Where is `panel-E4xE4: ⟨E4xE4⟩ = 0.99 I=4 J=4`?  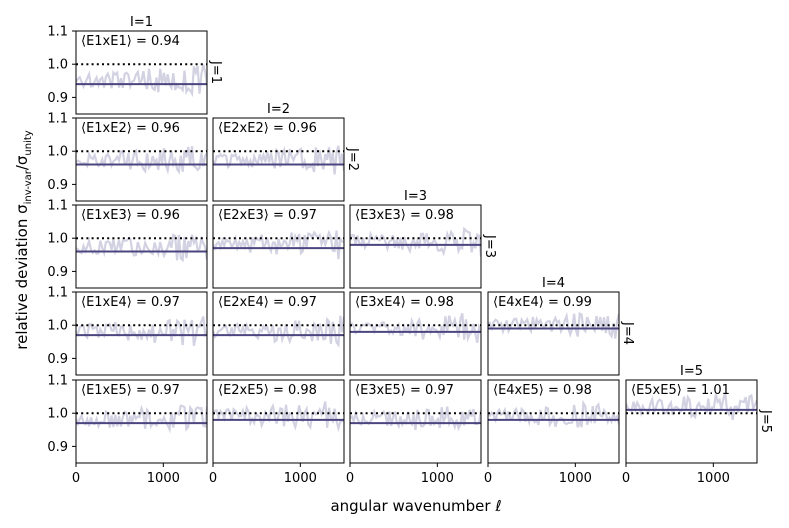
panel-E4xE4: ⟨E4xE4⟩ = 0.99 I=4 J=4 is located at coordinates (561, 326).